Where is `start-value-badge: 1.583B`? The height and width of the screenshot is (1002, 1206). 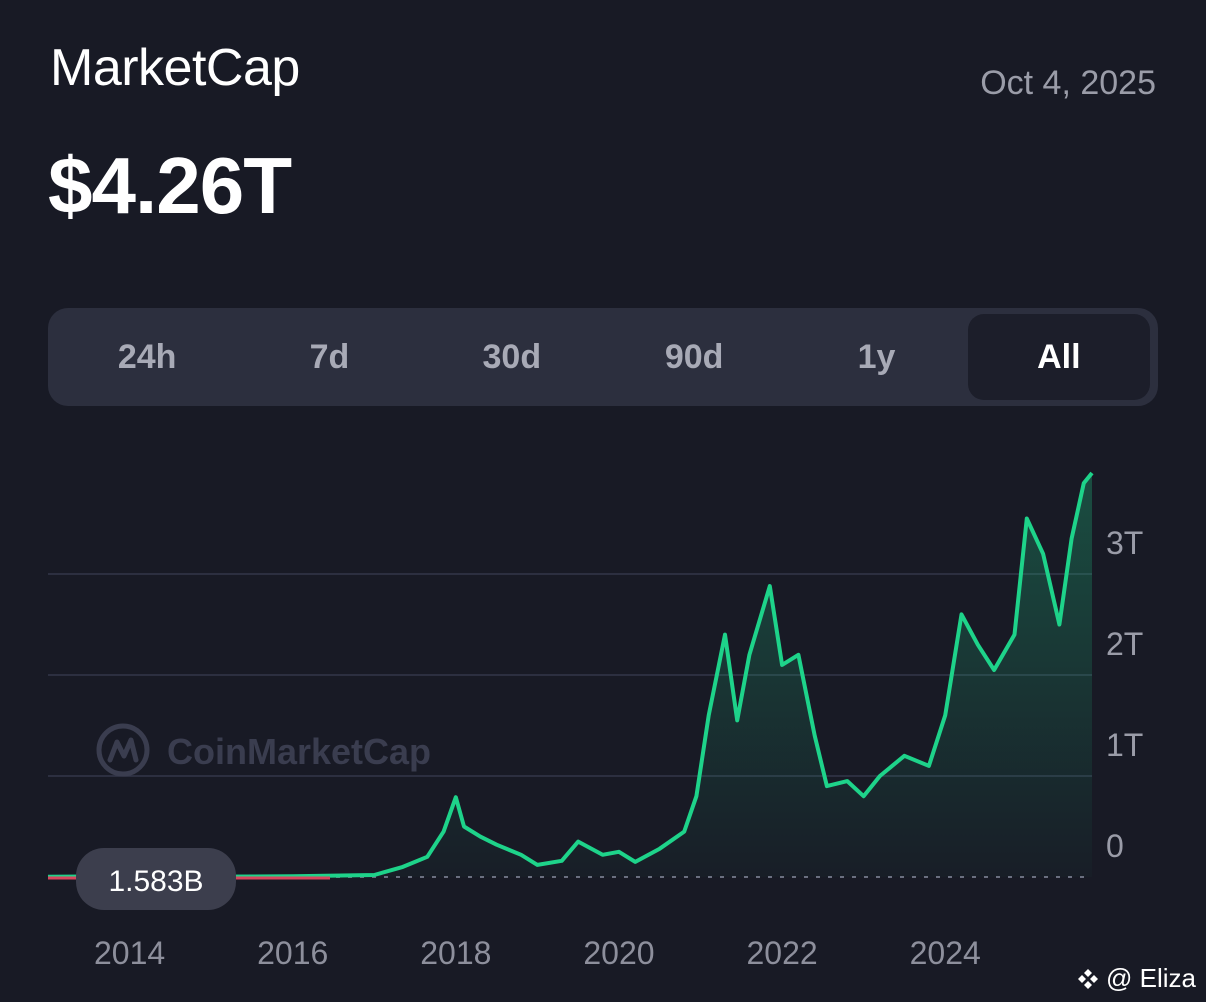 start-value-badge: 1.583B is located at coordinates (156, 879).